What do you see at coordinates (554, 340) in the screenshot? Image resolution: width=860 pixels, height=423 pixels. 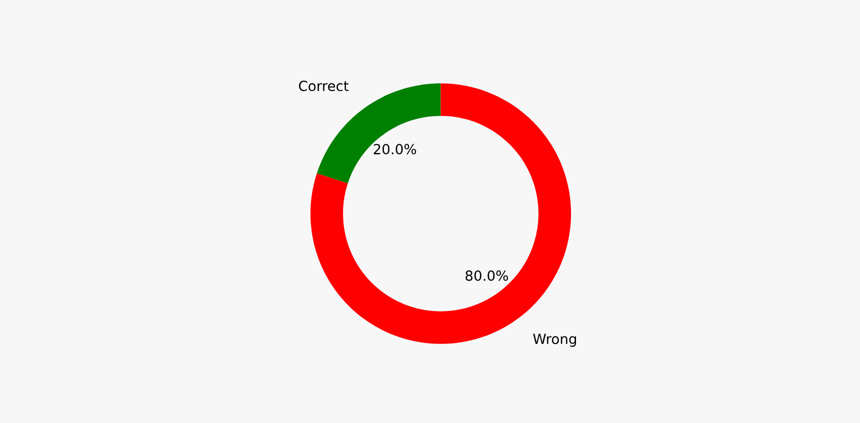 I see `slice-label: Wrong` at bounding box center [554, 340].